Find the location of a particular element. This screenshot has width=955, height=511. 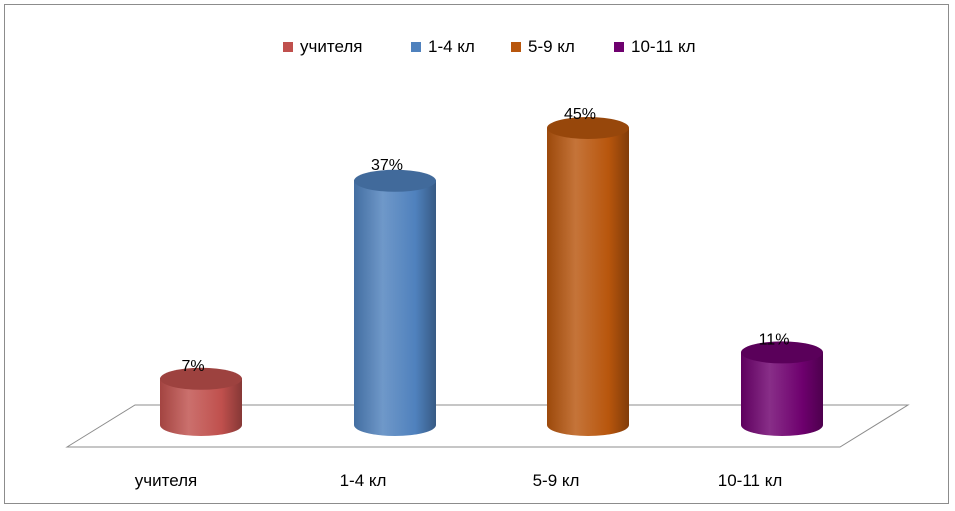

x-axis-tick-labels: учителя 1-4 кл 5-9 кл 10-11 кл is located at coordinates (458, 480).